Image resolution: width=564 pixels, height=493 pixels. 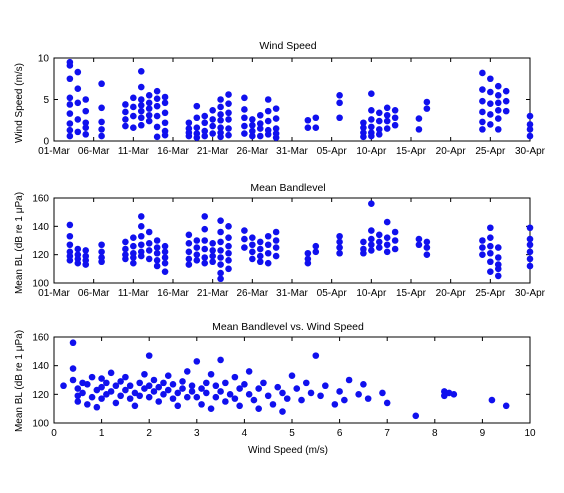 I want to click on x-tick-label: 01-Mar, so click(x=54, y=151).